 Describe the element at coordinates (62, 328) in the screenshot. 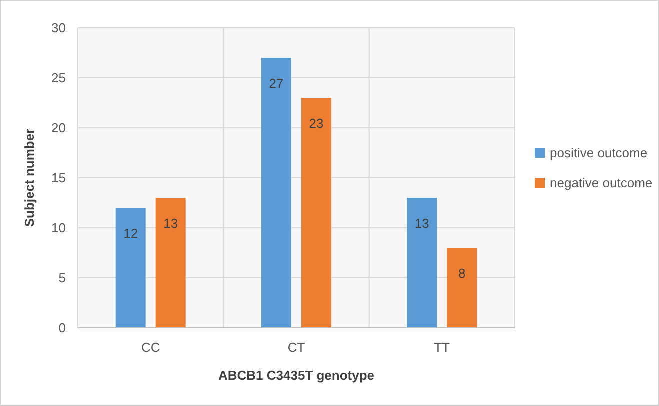

I see `y-tick-label: 0` at that location.